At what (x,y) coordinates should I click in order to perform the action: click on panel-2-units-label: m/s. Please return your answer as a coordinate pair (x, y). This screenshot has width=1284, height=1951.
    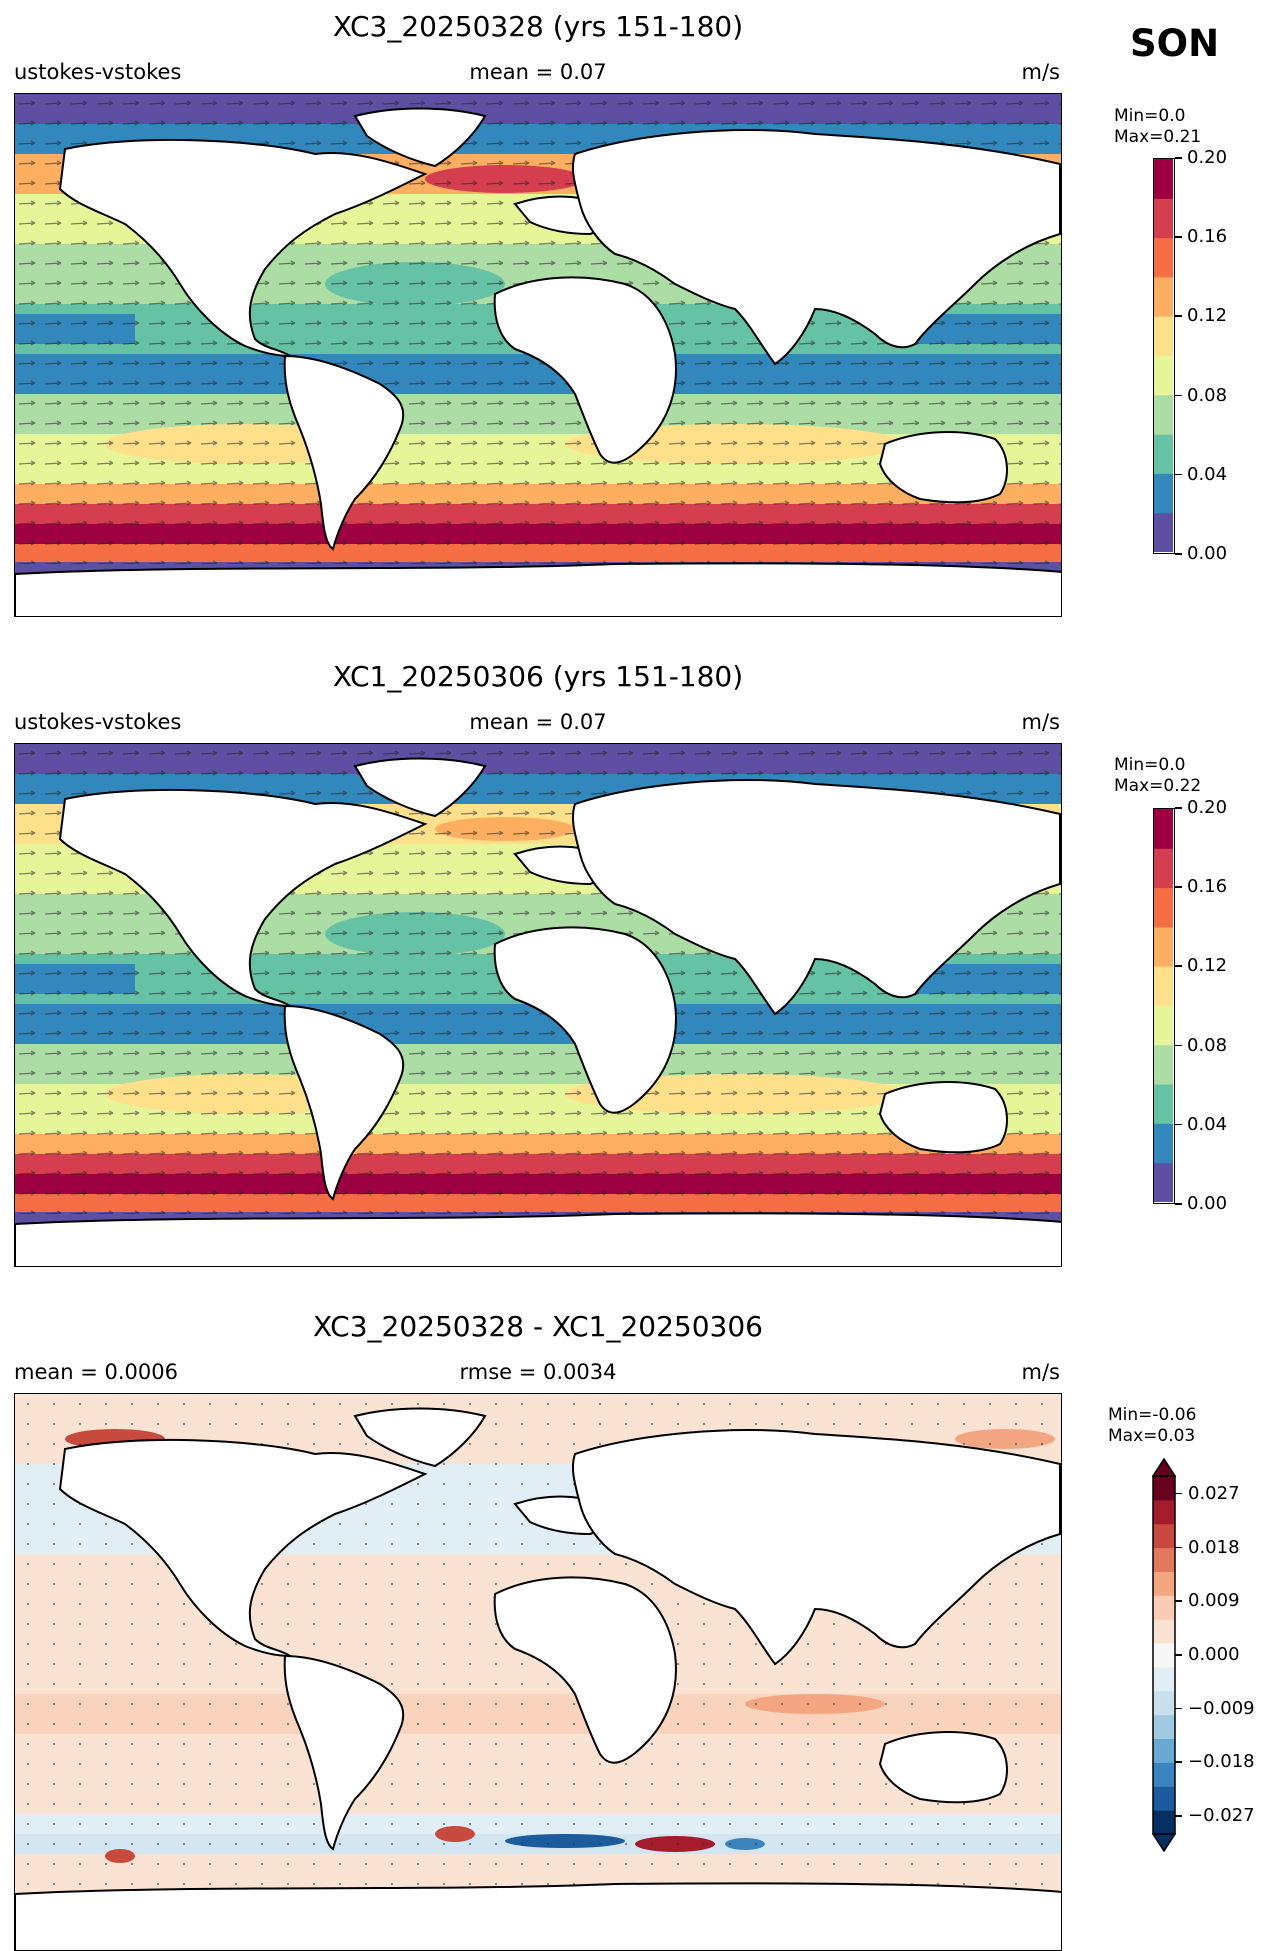
    Looking at the image, I should click on (1040, 722).